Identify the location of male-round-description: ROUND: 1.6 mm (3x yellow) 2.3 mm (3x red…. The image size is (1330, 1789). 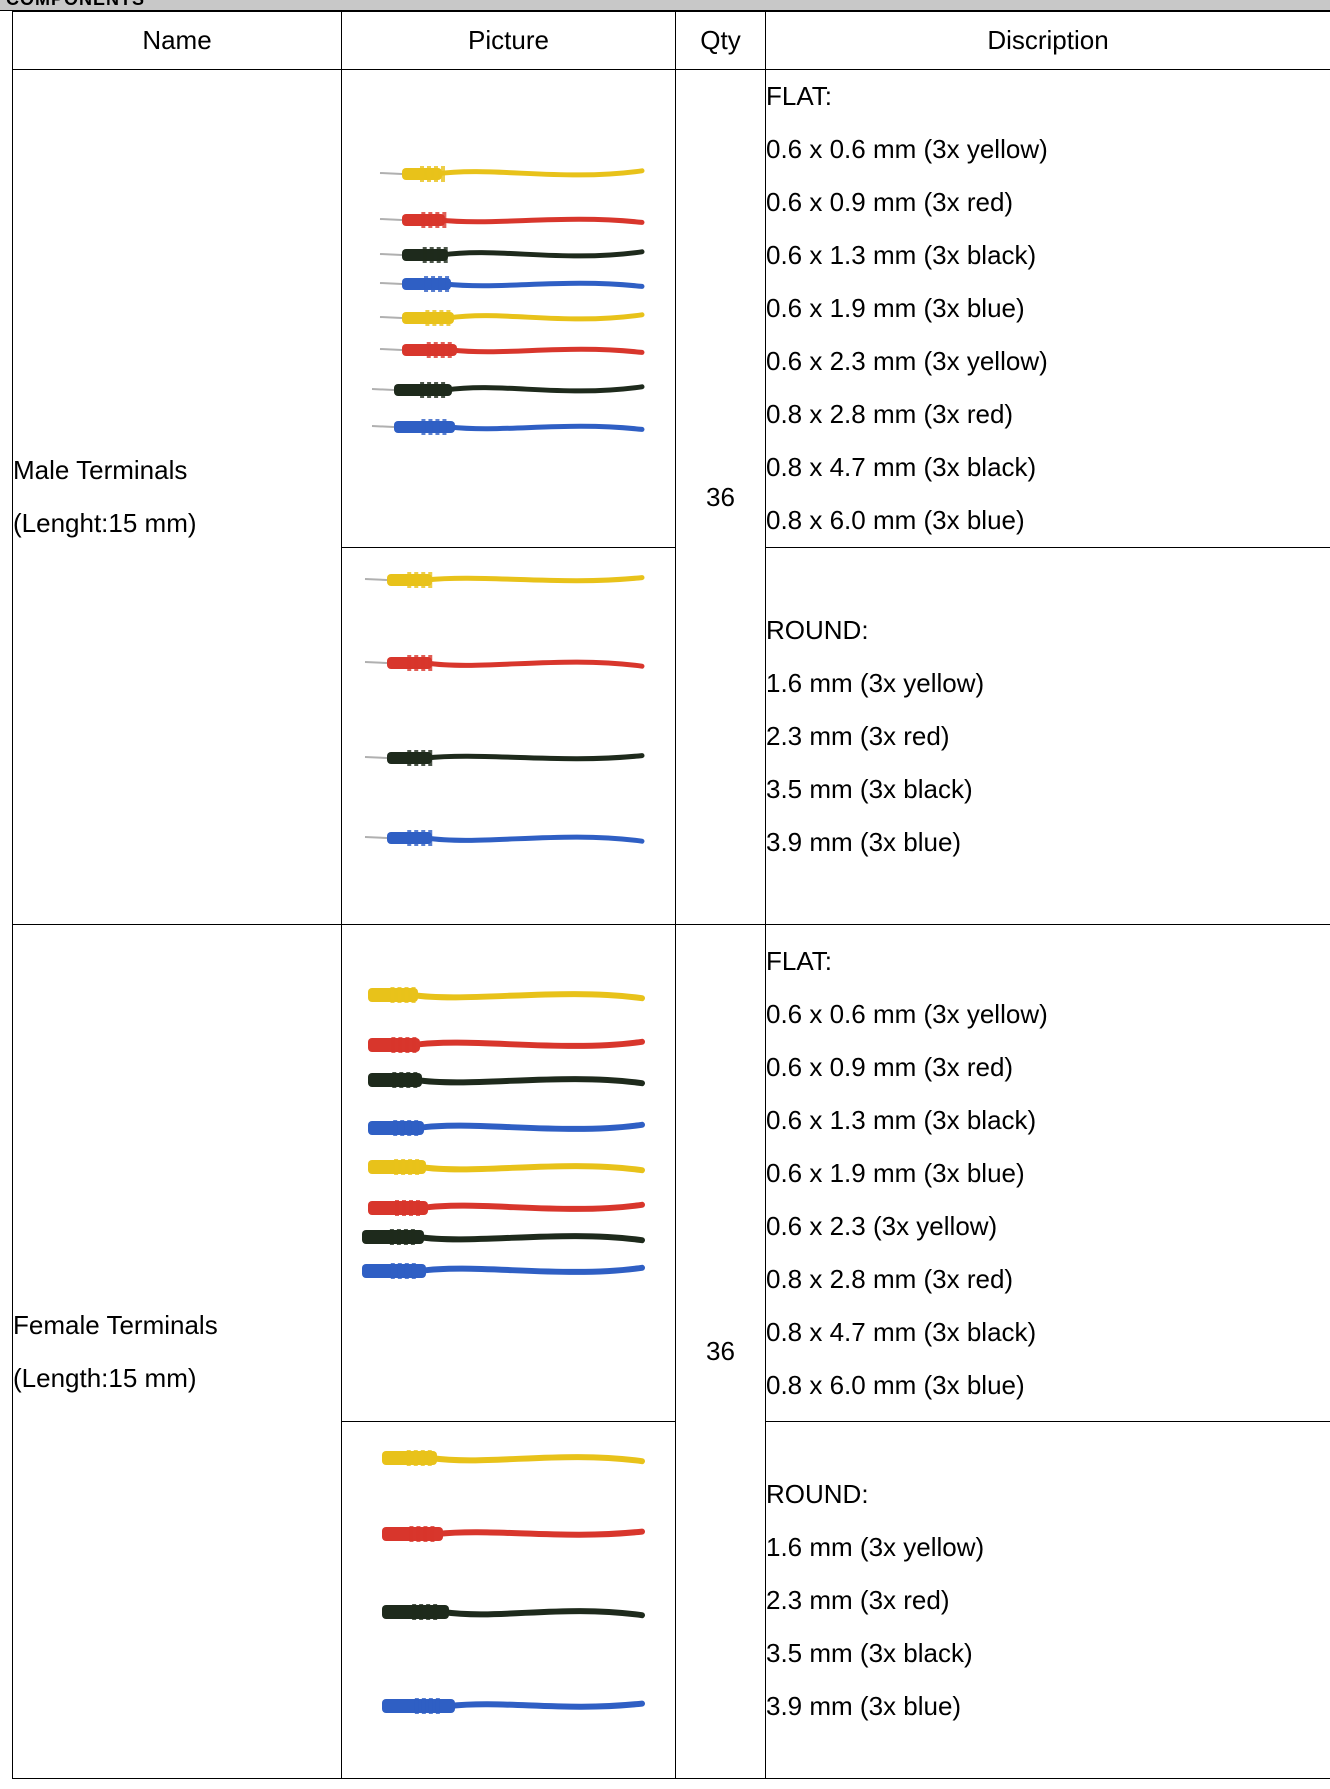
(1047, 736).